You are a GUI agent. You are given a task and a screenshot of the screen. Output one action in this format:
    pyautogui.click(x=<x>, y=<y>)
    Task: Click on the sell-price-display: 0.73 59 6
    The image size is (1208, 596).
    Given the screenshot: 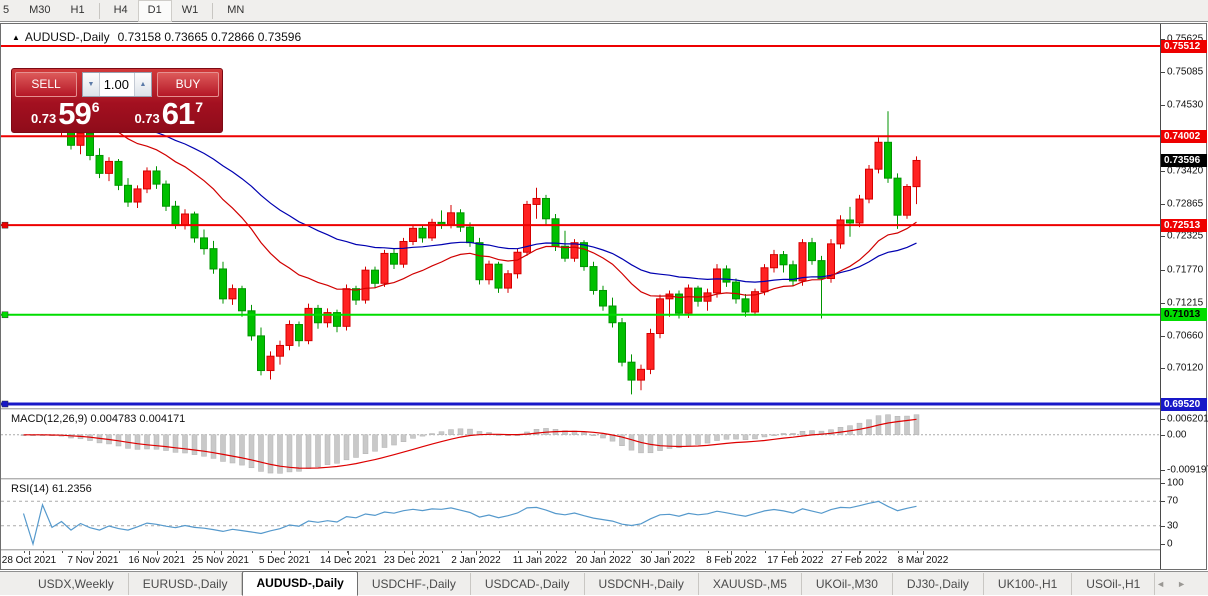 What is the action you would take?
    pyautogui.click(x=65, y=113)
    